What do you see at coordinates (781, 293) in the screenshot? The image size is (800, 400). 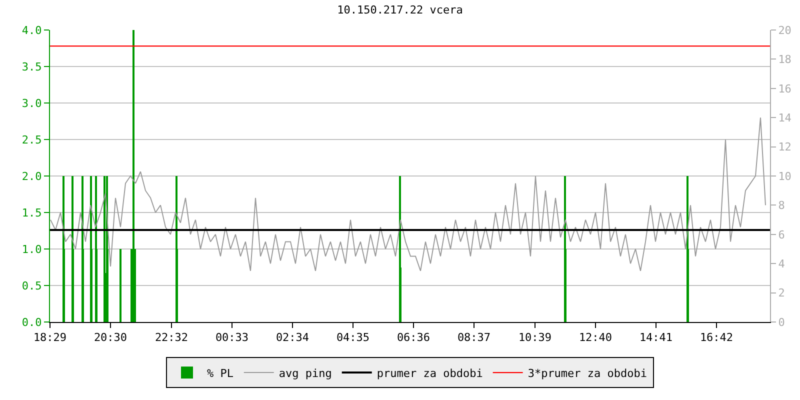 I see `y2-tick-label: 2` at bounding box center [781, 293].